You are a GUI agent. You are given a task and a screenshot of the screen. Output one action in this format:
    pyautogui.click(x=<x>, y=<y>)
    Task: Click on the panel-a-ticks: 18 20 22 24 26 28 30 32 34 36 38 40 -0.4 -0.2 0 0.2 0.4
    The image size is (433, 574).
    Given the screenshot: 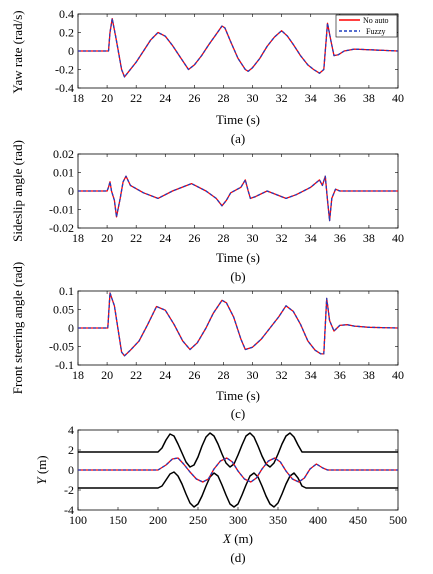 What is the action you would take?
    pyautogui.click(x=229, y=56)
    